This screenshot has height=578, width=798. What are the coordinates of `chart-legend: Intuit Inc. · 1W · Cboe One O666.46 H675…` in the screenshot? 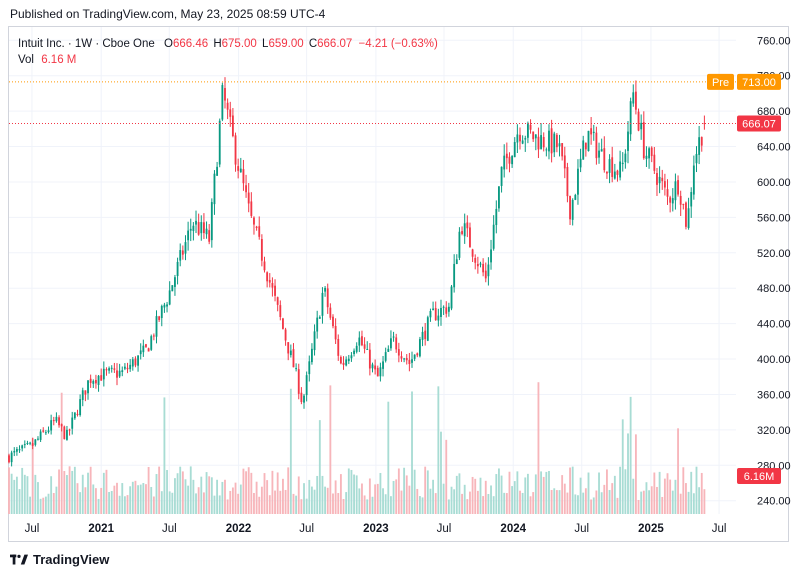 It's located at (228, 52).